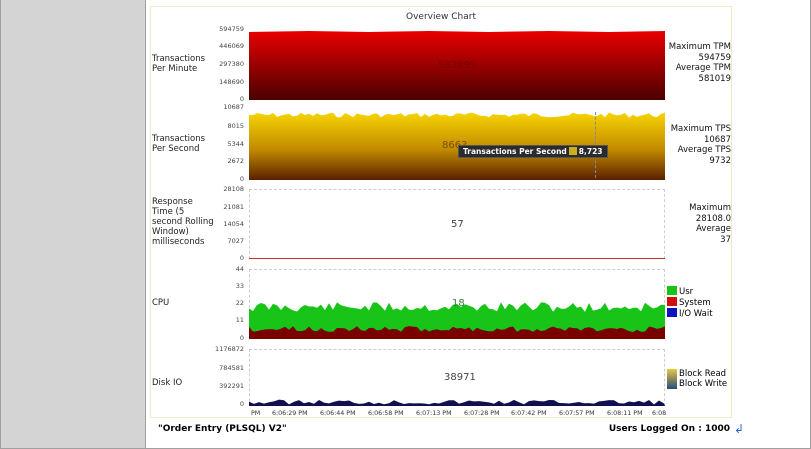 This screenshot has height=449, width=811. I want to click on disk-current-value: 38971, so click(460, 377).